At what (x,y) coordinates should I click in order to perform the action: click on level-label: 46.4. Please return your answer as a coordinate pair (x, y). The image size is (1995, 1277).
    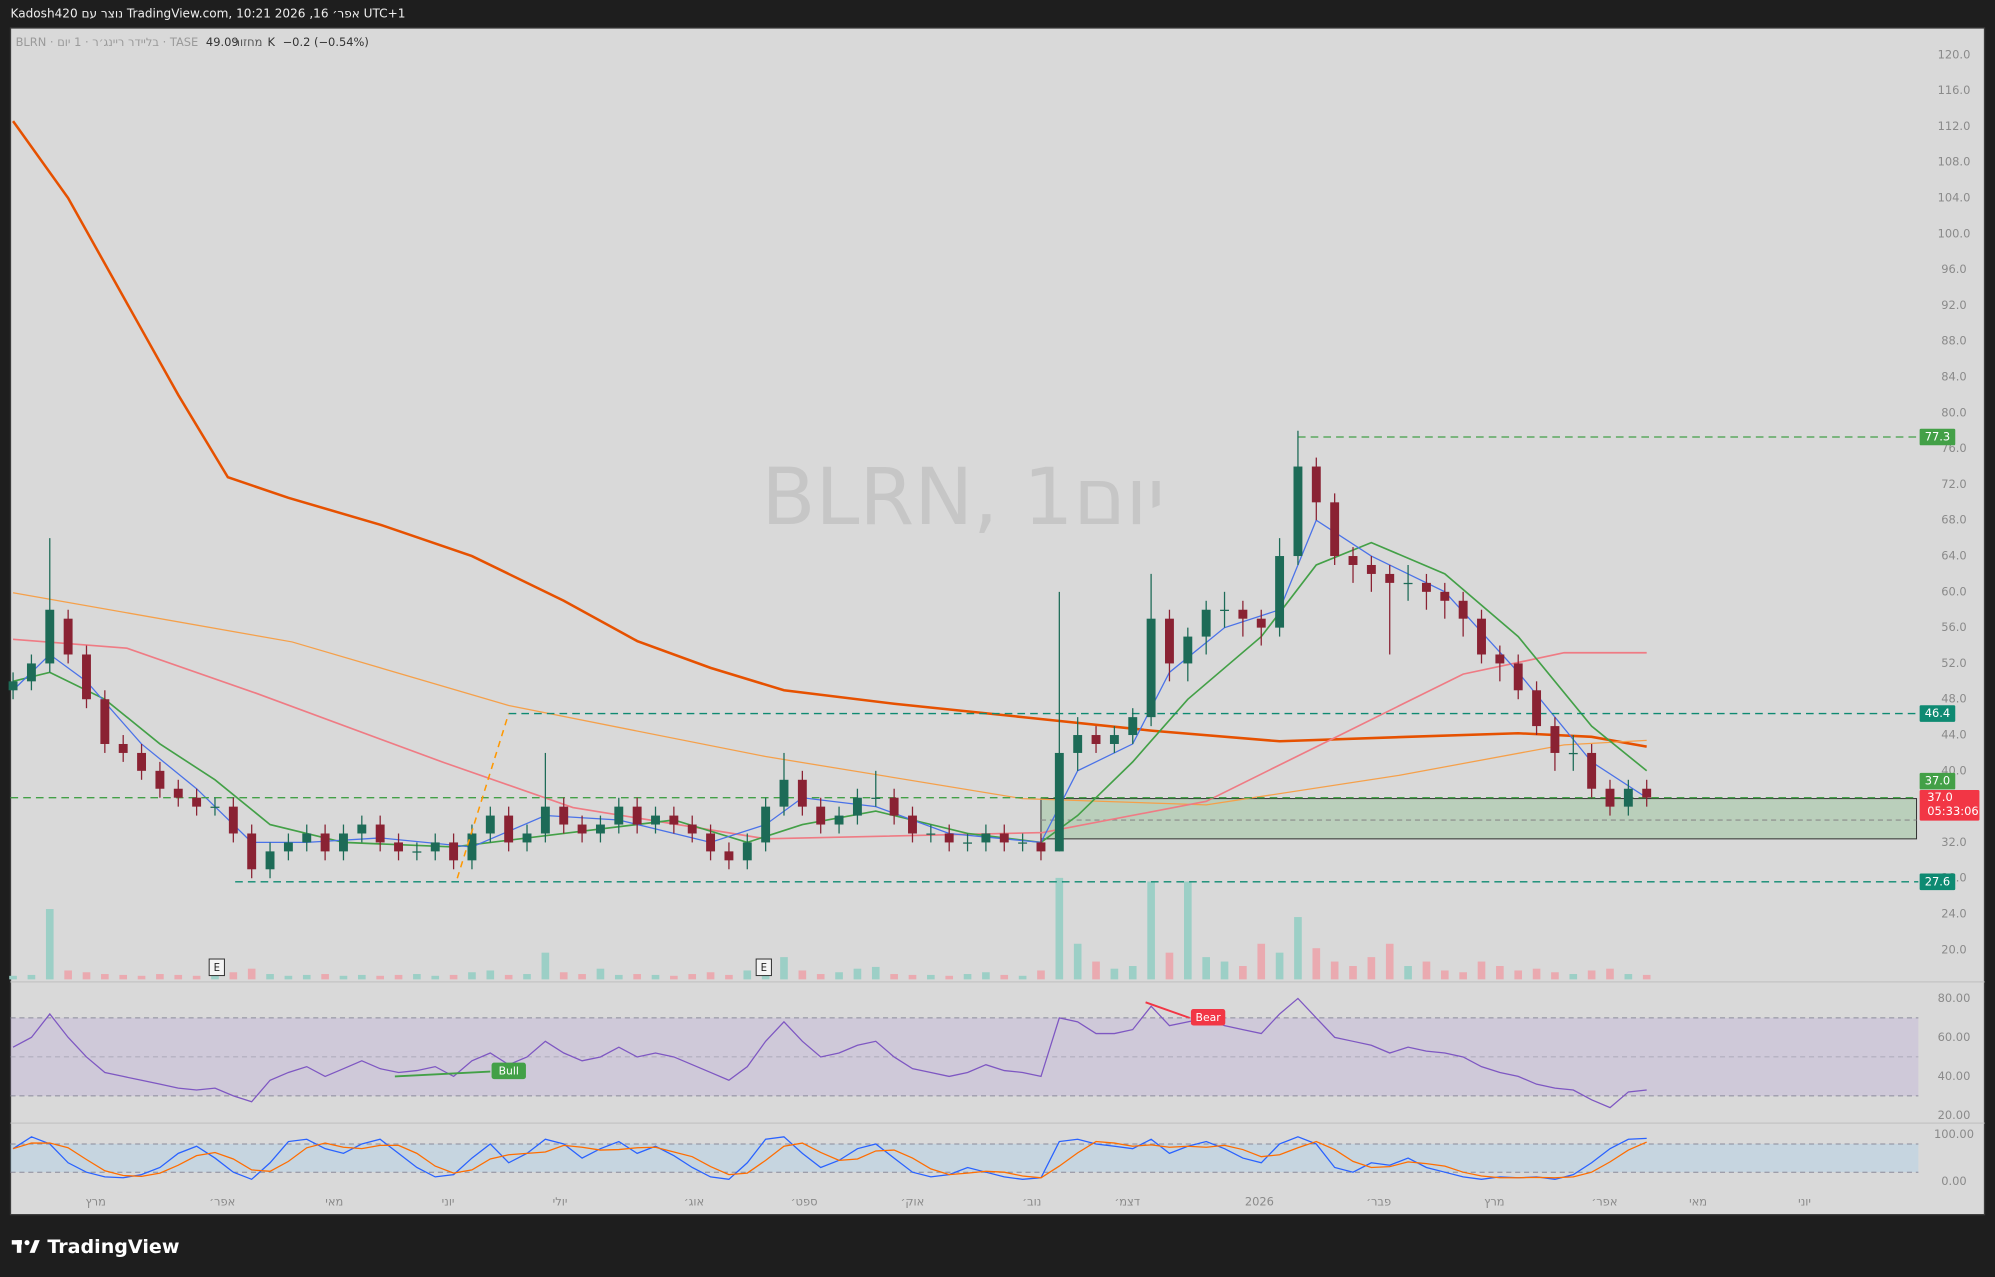
    Looking at the image, I should click on (1937, 713).